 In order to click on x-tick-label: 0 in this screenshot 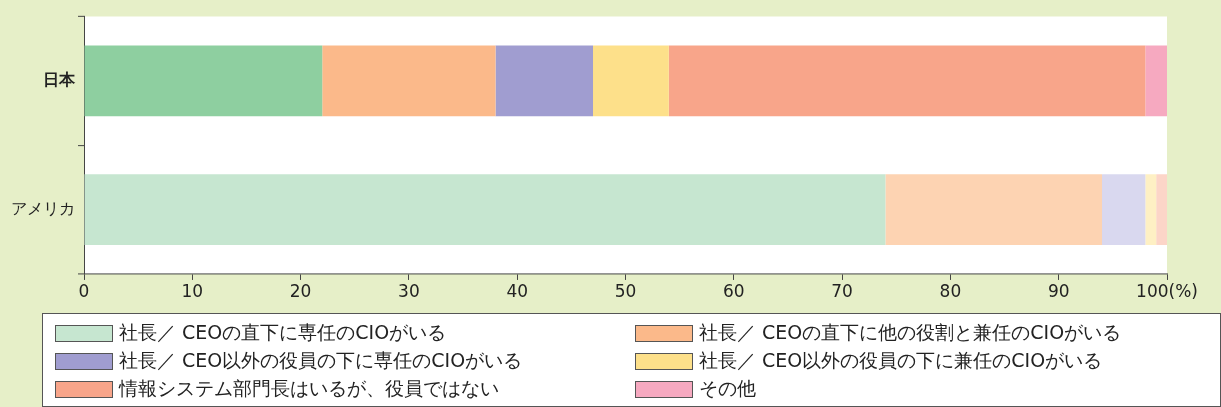, I will do `click(84, 291)`.